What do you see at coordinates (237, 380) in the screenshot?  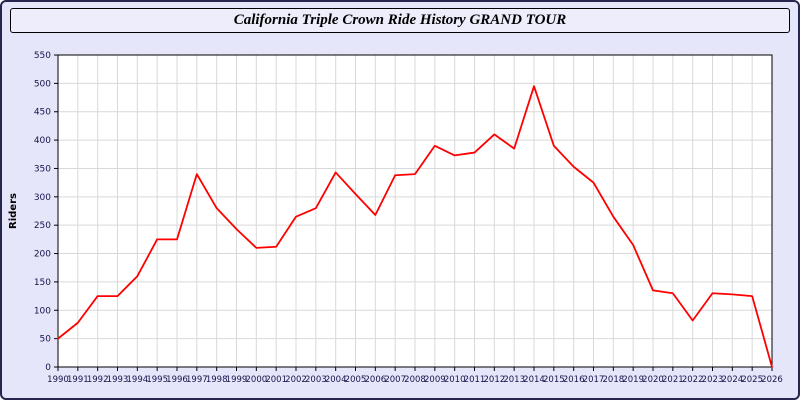 I see `svg-text: 1999` at bounding box center [237, 380].